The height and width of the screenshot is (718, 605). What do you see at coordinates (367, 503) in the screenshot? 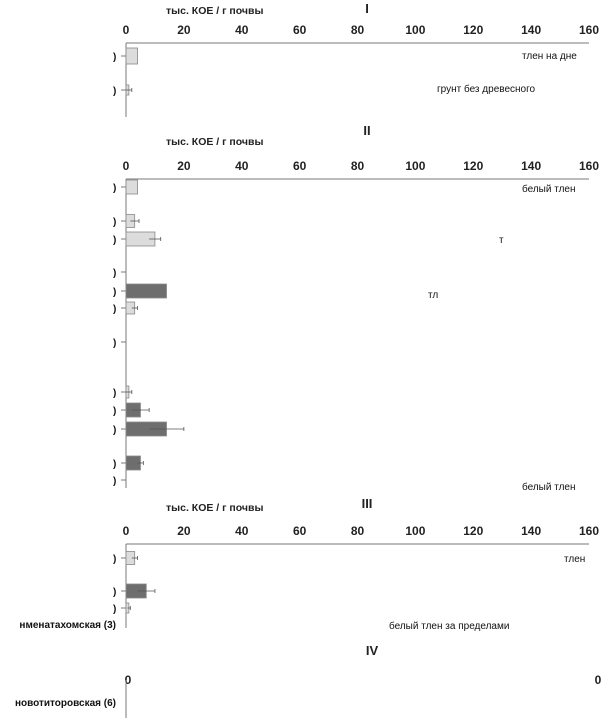
I see `panel-roman-label: III` at bounding box center [367, 503].